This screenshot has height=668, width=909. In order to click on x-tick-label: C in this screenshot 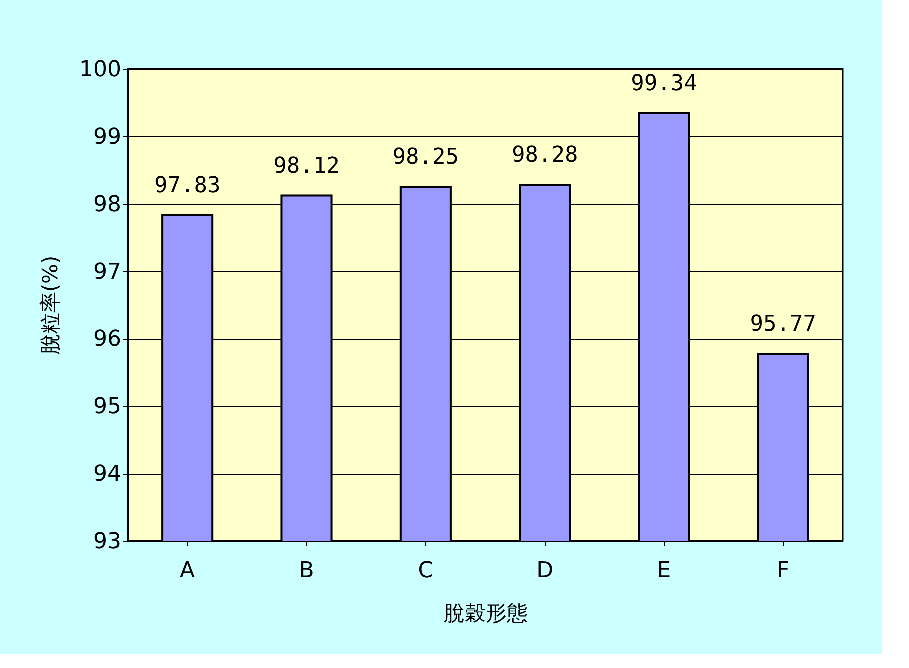, I will do `click(426, 571)`.